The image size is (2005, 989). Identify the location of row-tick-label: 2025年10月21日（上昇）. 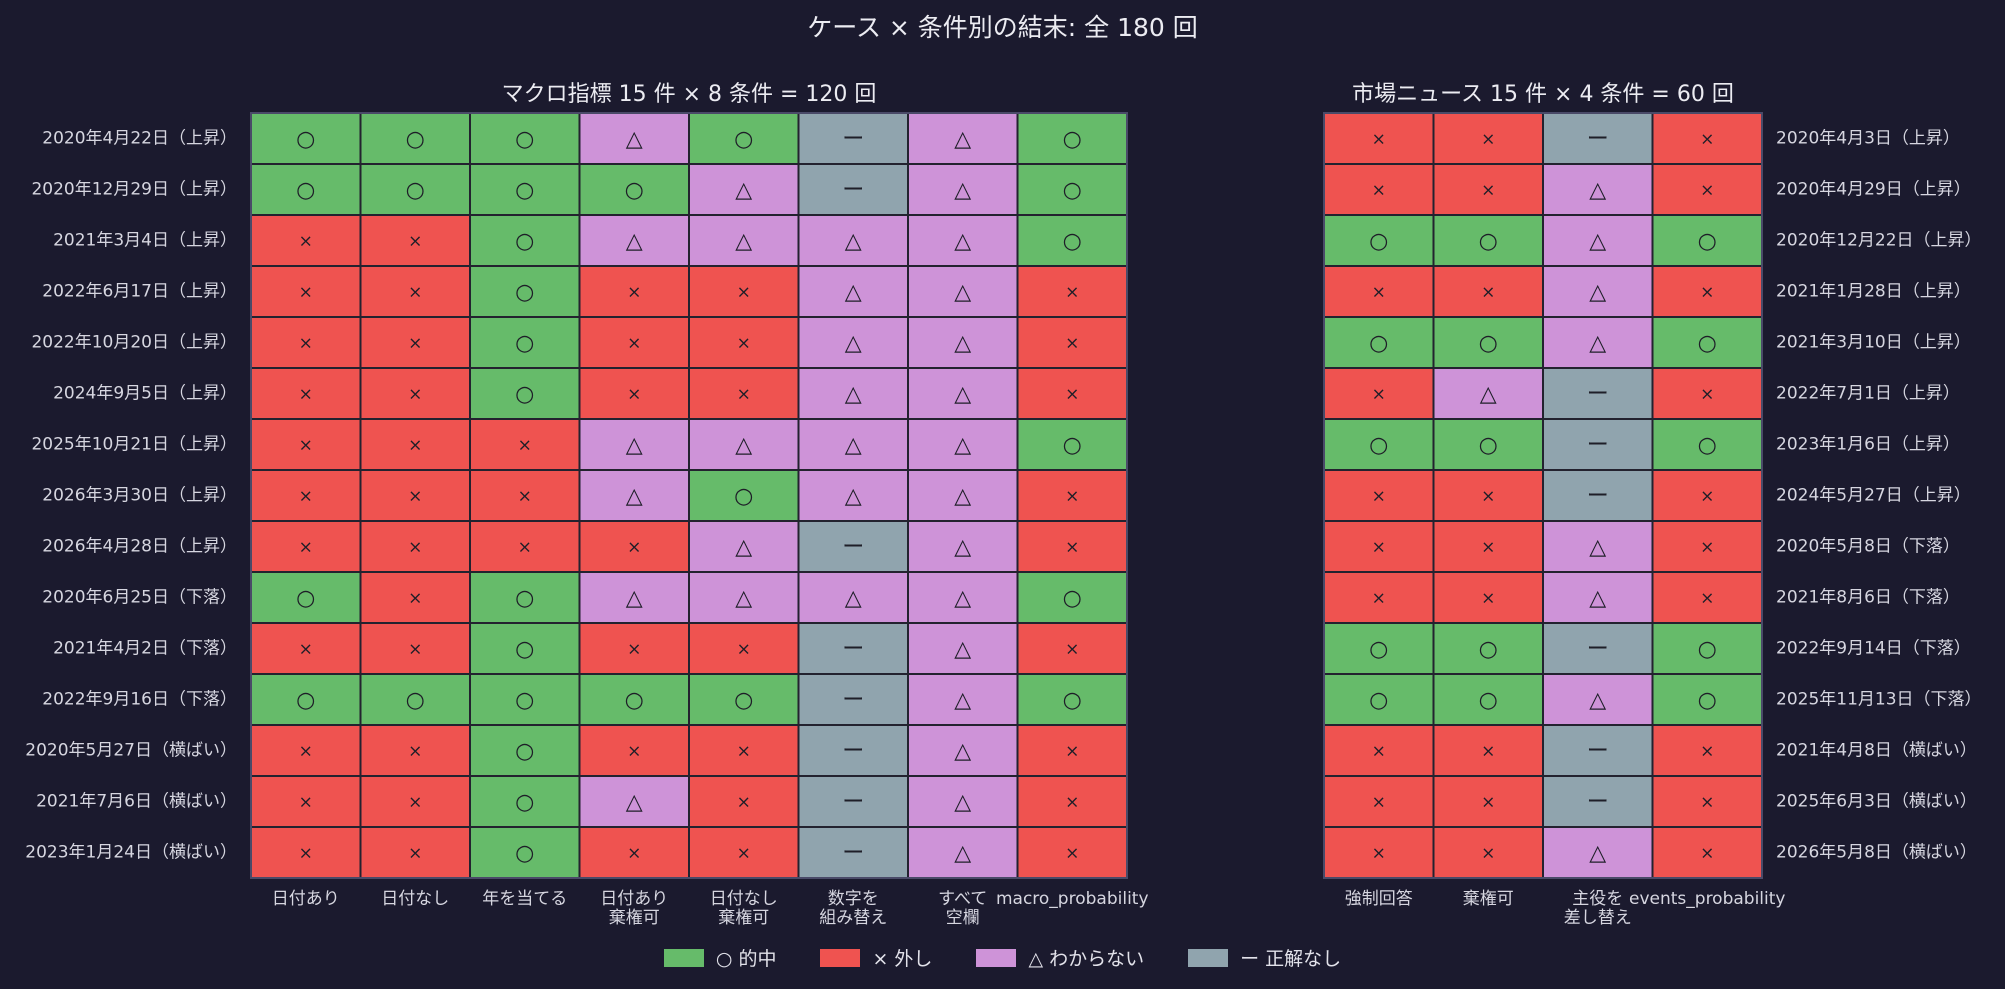
(134, 445).